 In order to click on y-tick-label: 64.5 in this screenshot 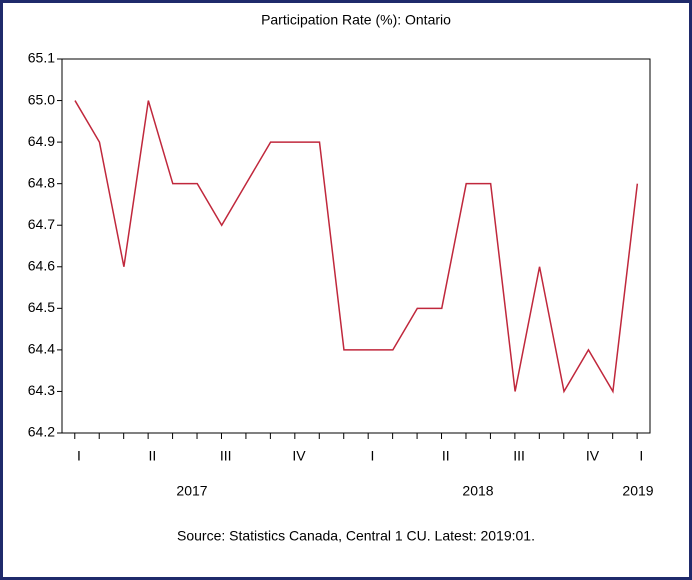, I will do `click(41, 307)`.